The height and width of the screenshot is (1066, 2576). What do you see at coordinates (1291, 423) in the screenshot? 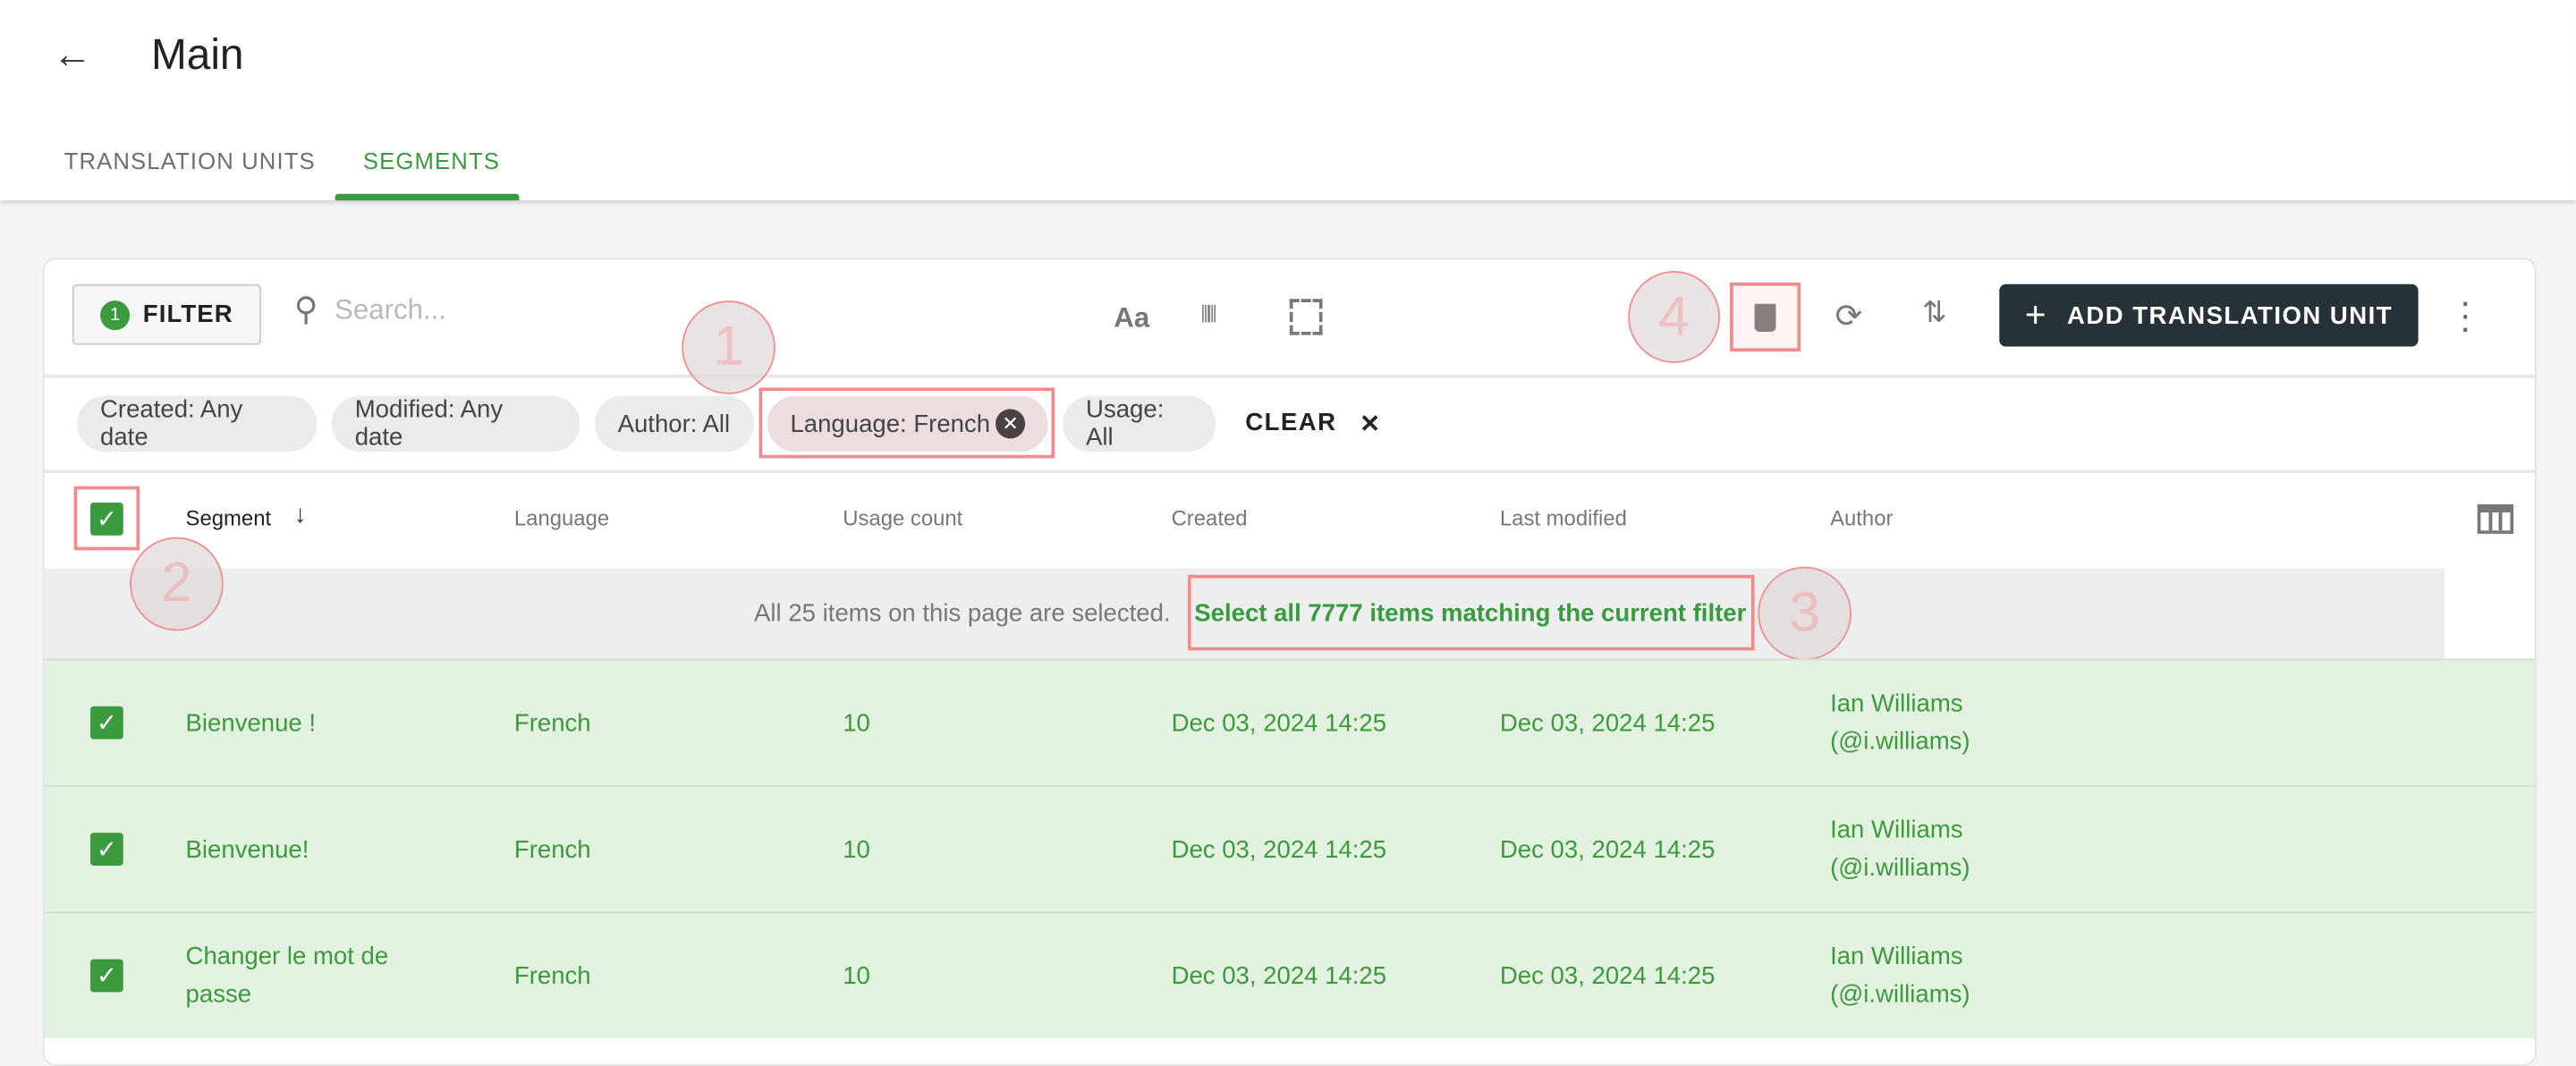
I see `clear-label: CLEAR` at bounding box center [1291, 423].